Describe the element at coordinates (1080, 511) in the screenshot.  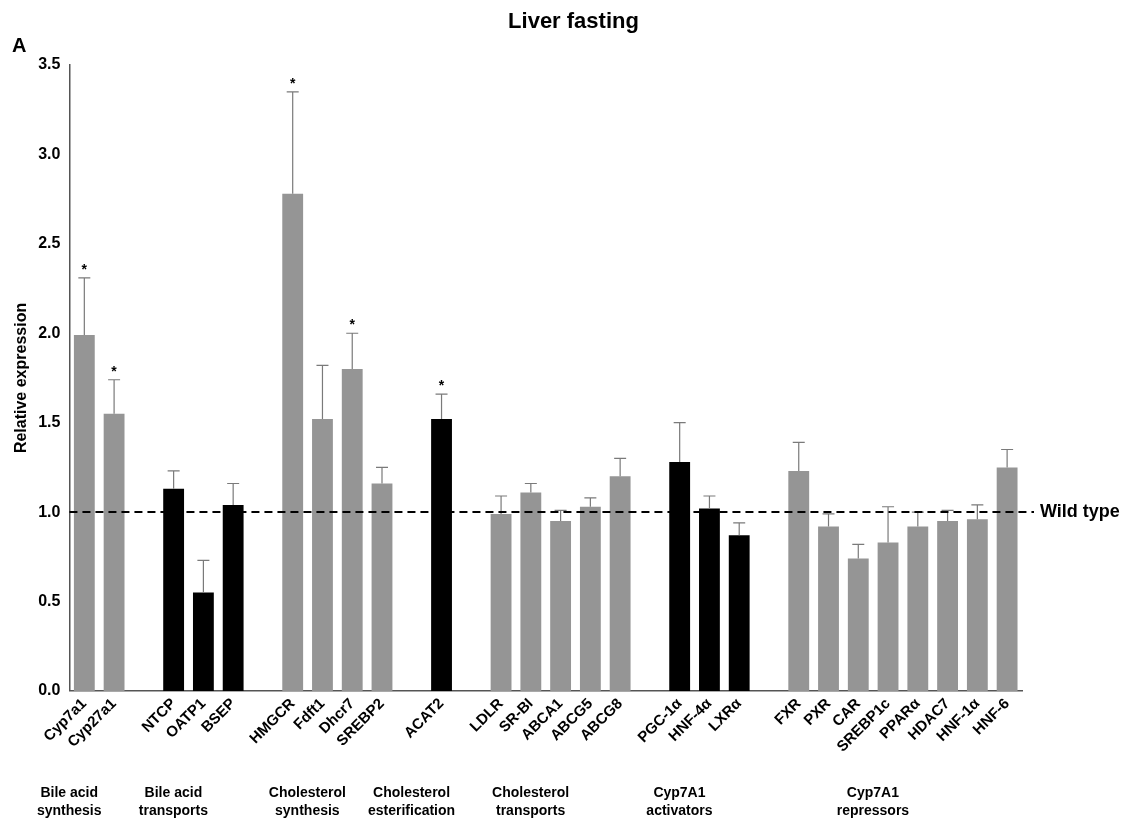
I see `ref-line-label: Wild type` at that location.